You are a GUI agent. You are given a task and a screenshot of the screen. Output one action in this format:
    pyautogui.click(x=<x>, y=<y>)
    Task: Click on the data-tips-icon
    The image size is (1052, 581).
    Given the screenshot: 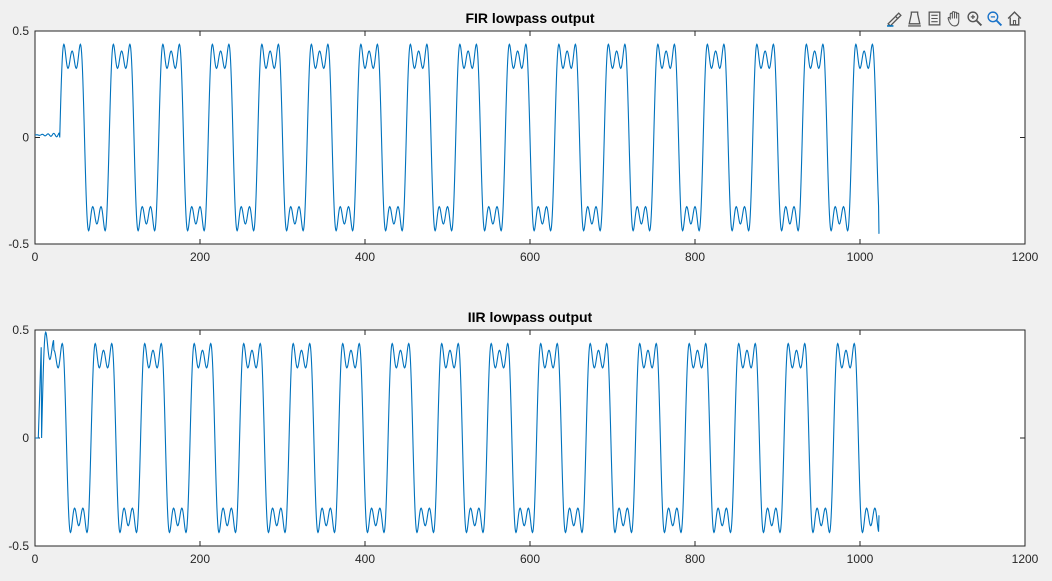 What is the action you would take?
    pyautogui.click(x=914, y=18)
    